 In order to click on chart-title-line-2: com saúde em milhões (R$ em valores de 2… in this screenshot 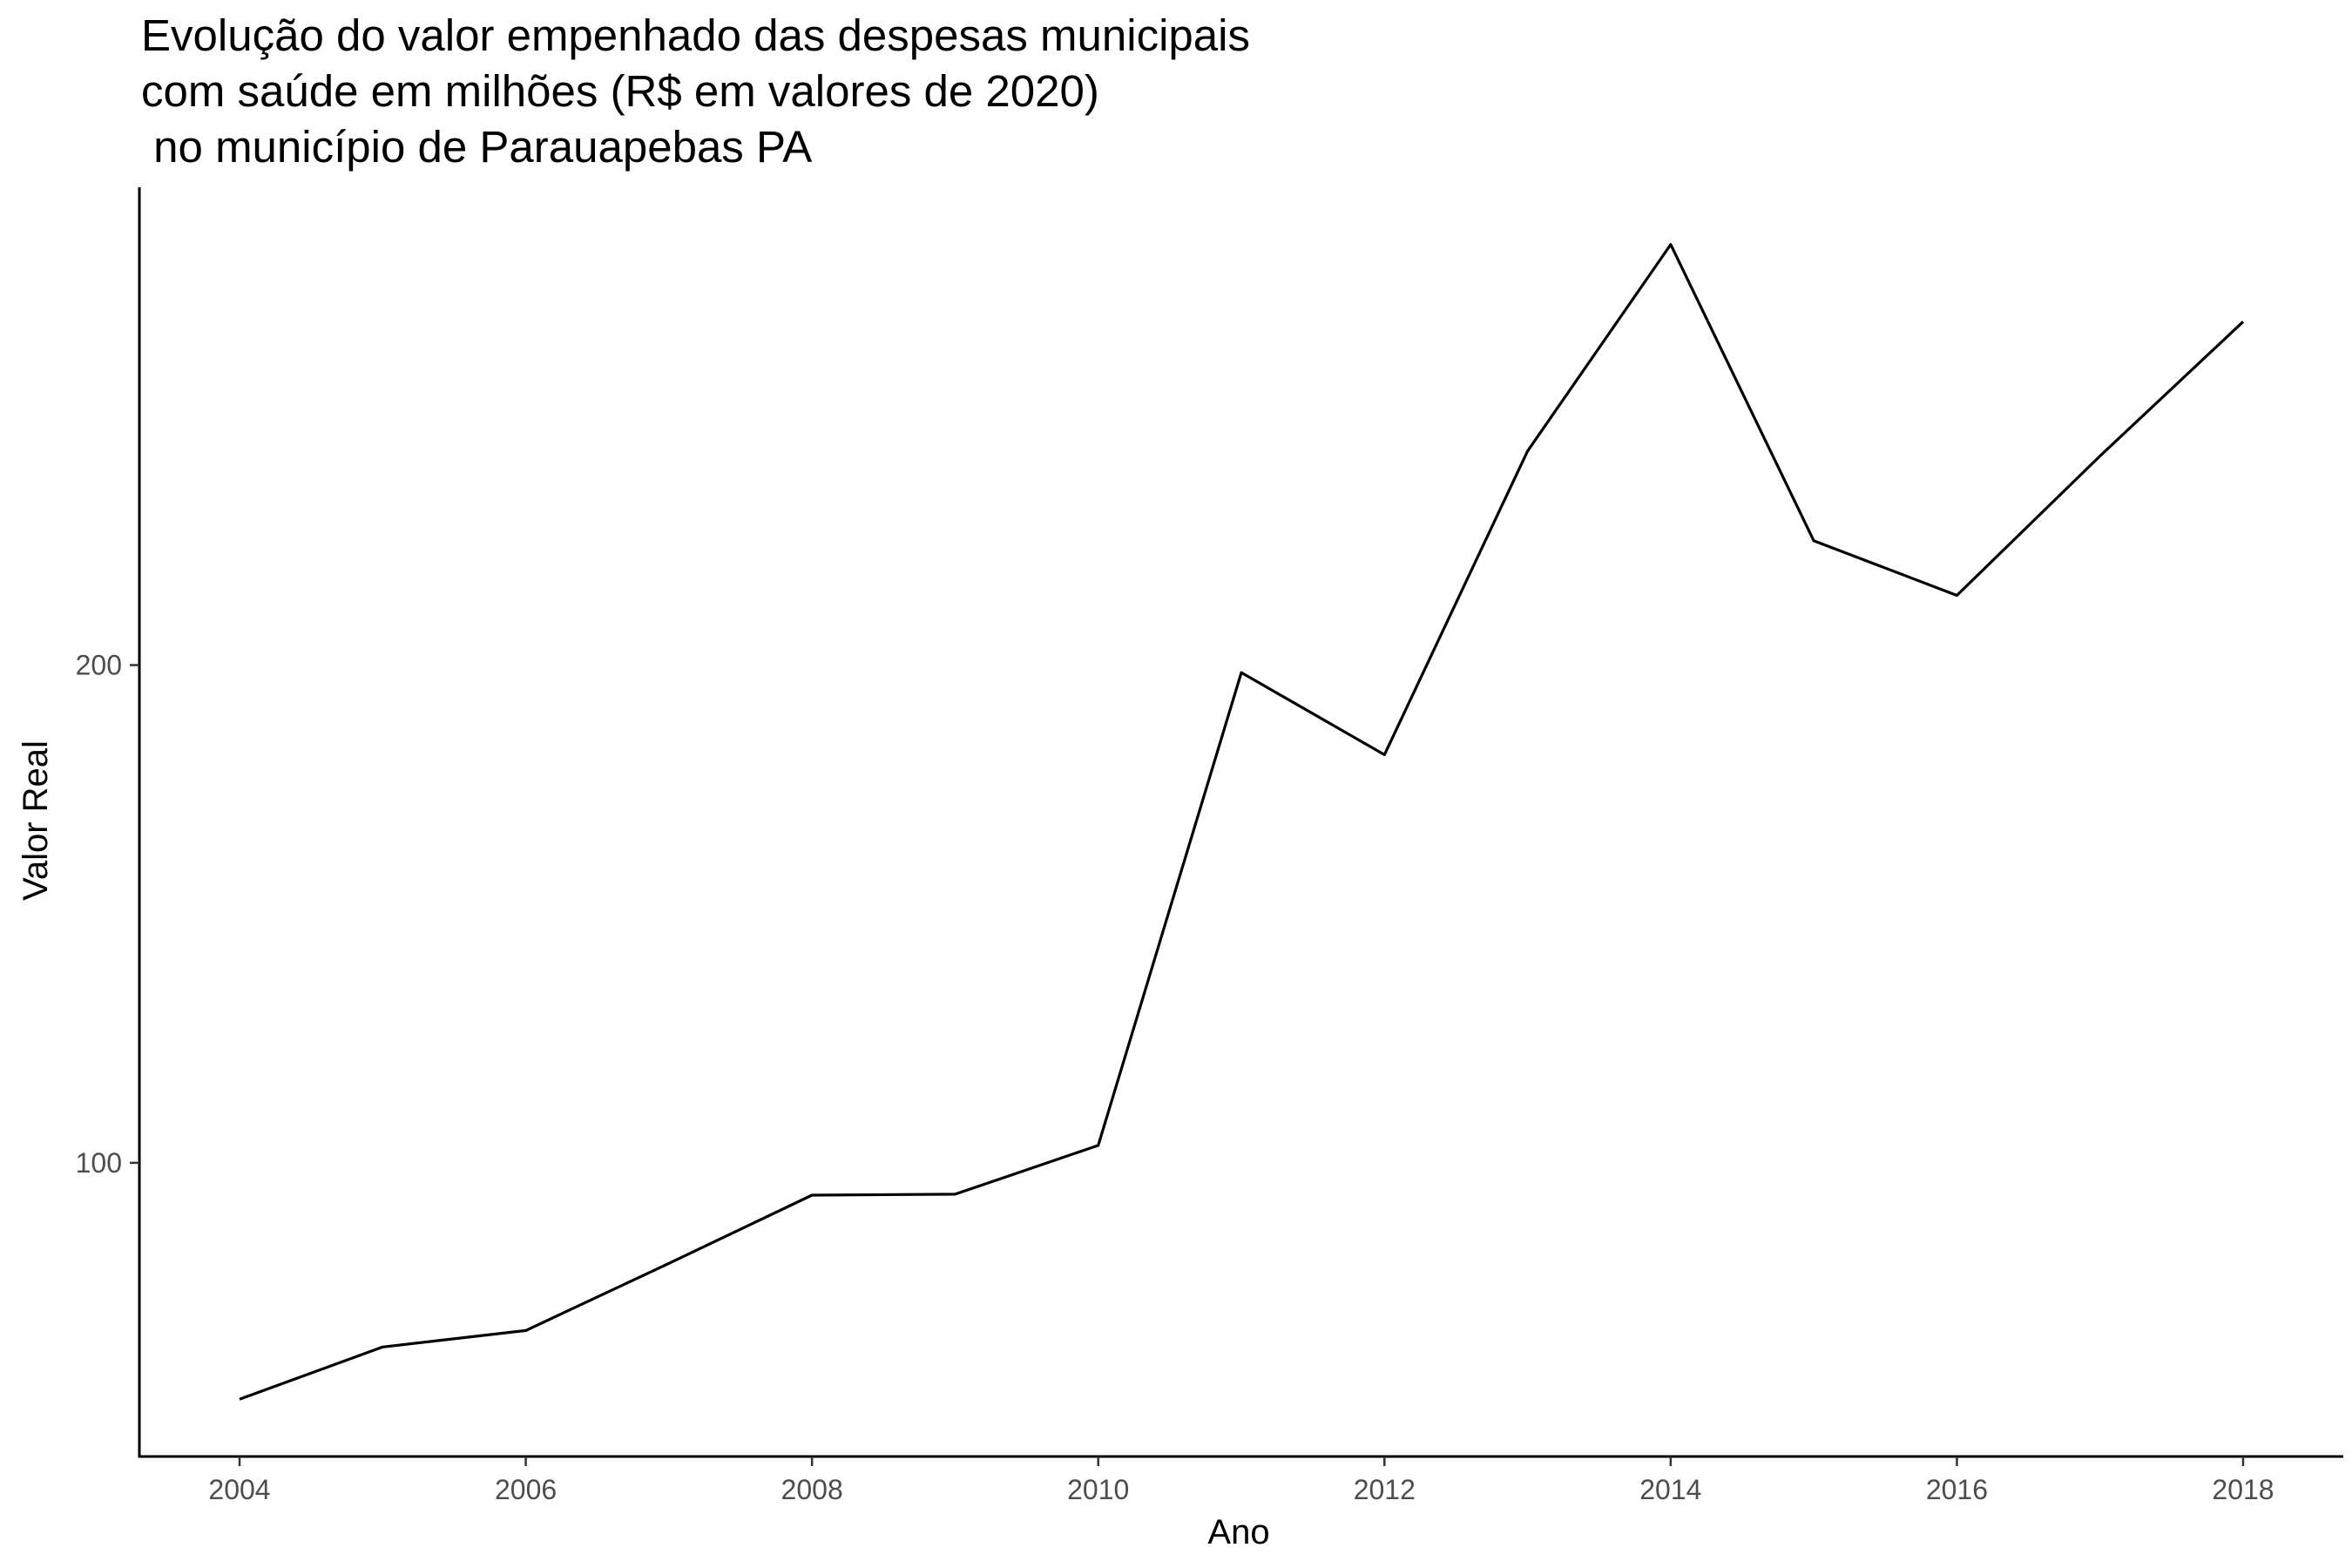, I will do `click(620, 91)`.